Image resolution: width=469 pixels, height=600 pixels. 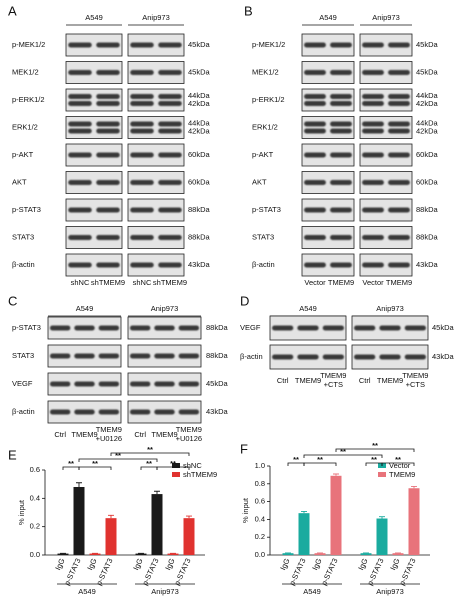 What do you see at coordinates (402, 474) in the screenshot?
I see `legend-label: TMEM9` at bounding box center [402, 474].